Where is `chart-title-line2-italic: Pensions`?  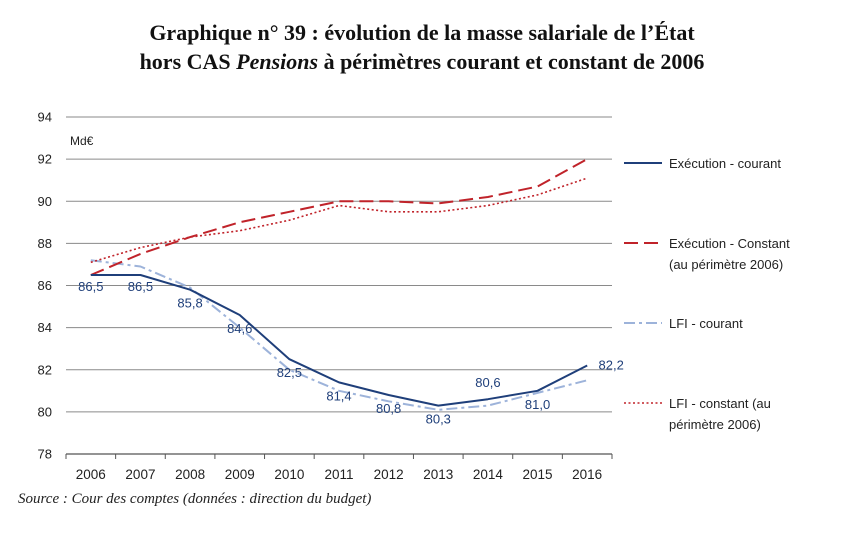 chart-title-line2-italic: Pensions is located at coordinates (277, 61).